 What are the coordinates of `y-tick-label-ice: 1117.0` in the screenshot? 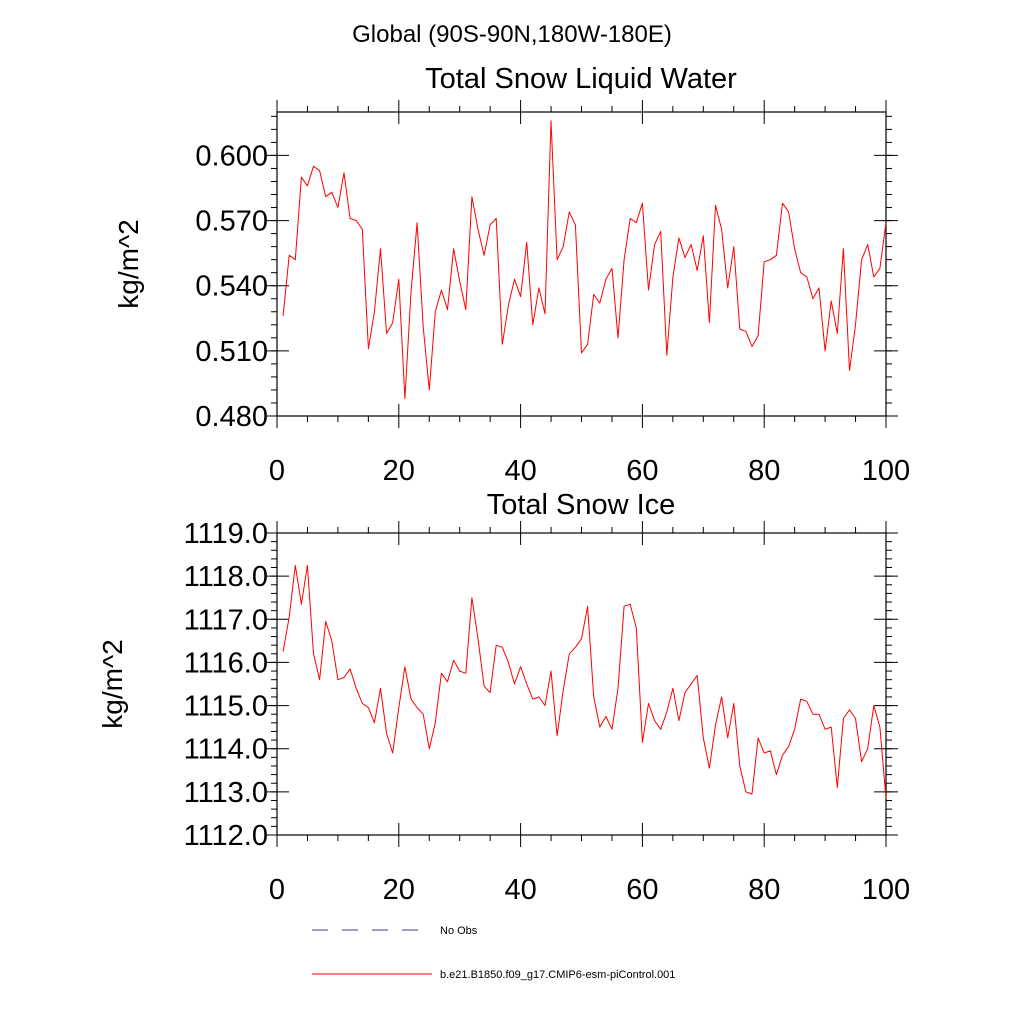 It's located at (226, 620).